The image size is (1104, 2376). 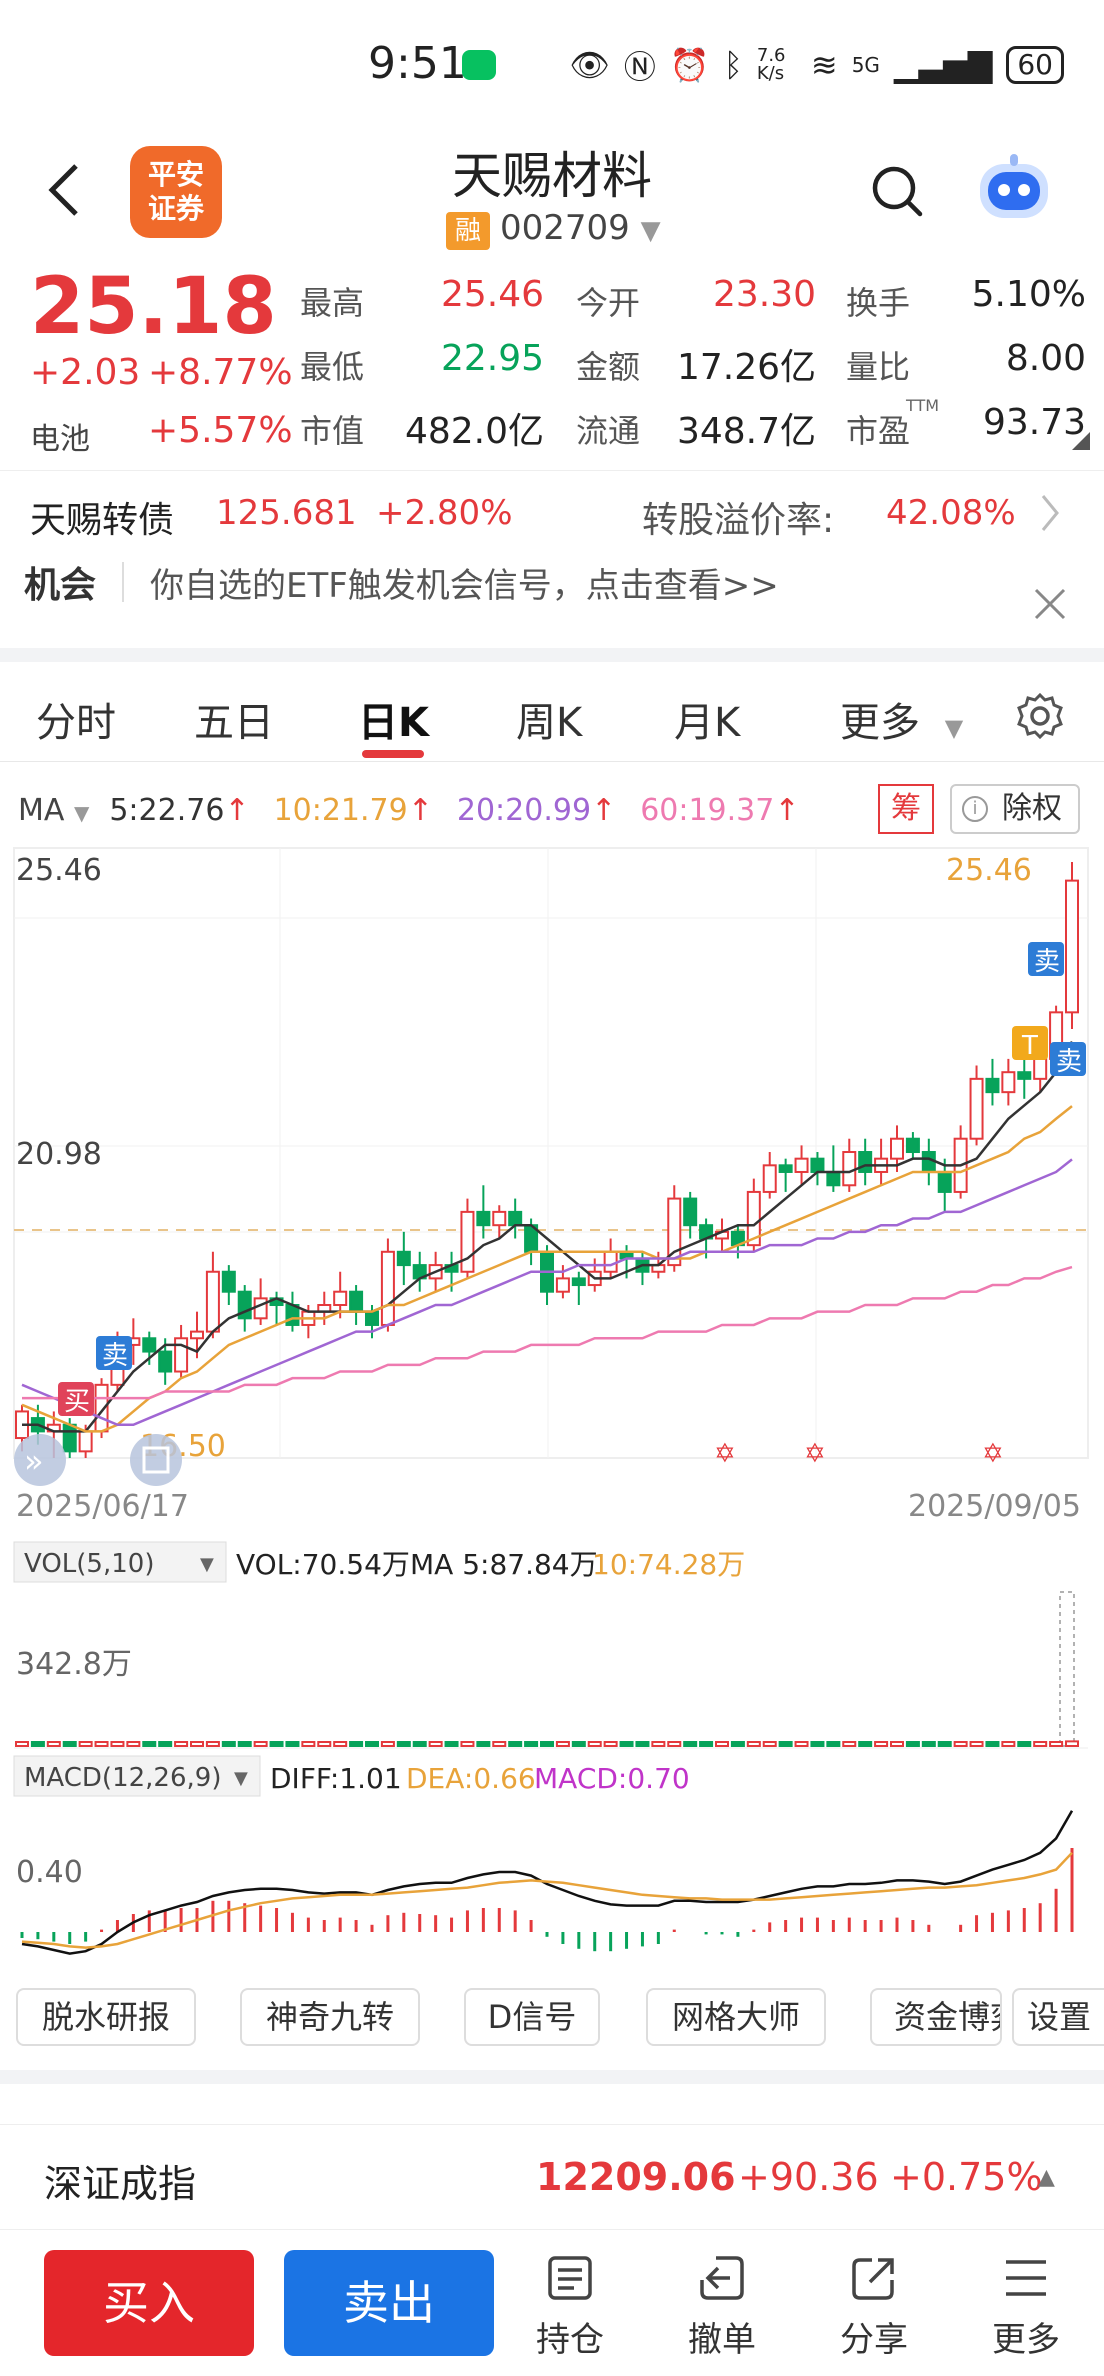 I want to click on sell-button: 卖出, so click(x=389, y=2303).